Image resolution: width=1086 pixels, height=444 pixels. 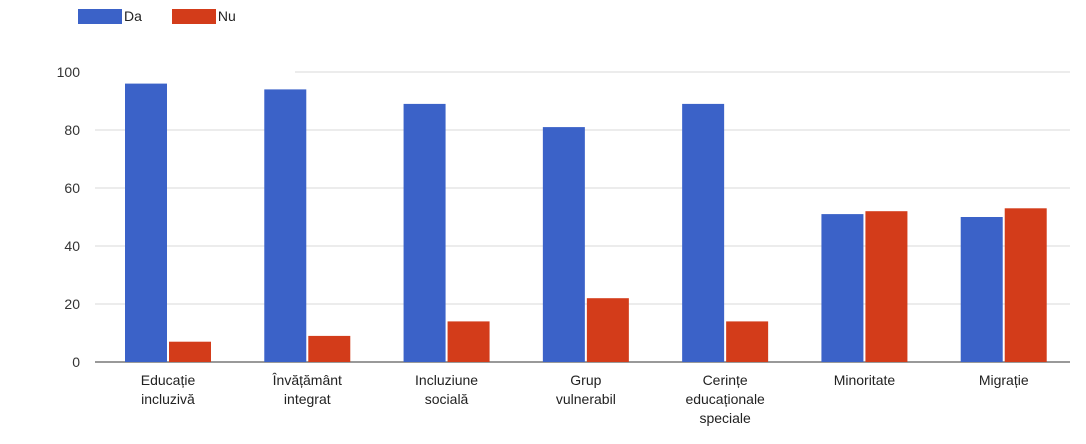 What do you see at coordinates (69, 72) in the screenshot?
I see `y-tick-label-100: 100` at bounding box center [69, 72].